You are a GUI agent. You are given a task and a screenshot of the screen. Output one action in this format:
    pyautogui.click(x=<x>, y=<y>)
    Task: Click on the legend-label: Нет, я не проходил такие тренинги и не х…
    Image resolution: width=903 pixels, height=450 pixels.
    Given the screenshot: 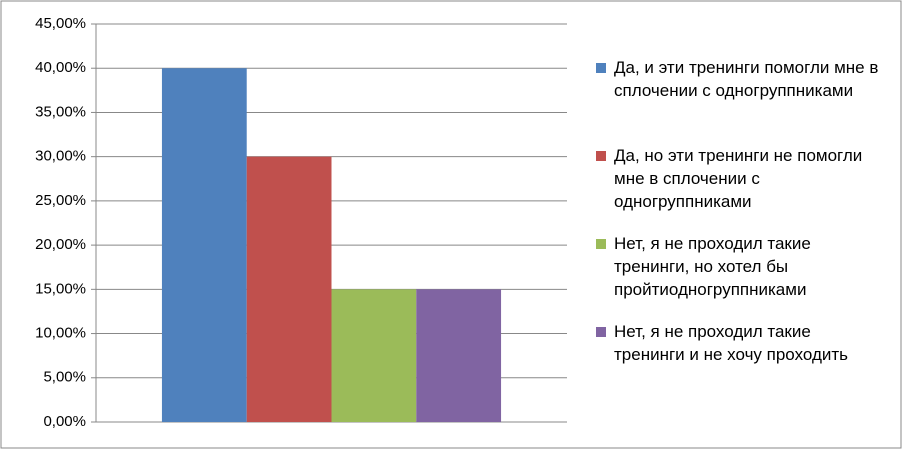 What is the action you would take?
    pyautogui.click(x=731, y=343)
    